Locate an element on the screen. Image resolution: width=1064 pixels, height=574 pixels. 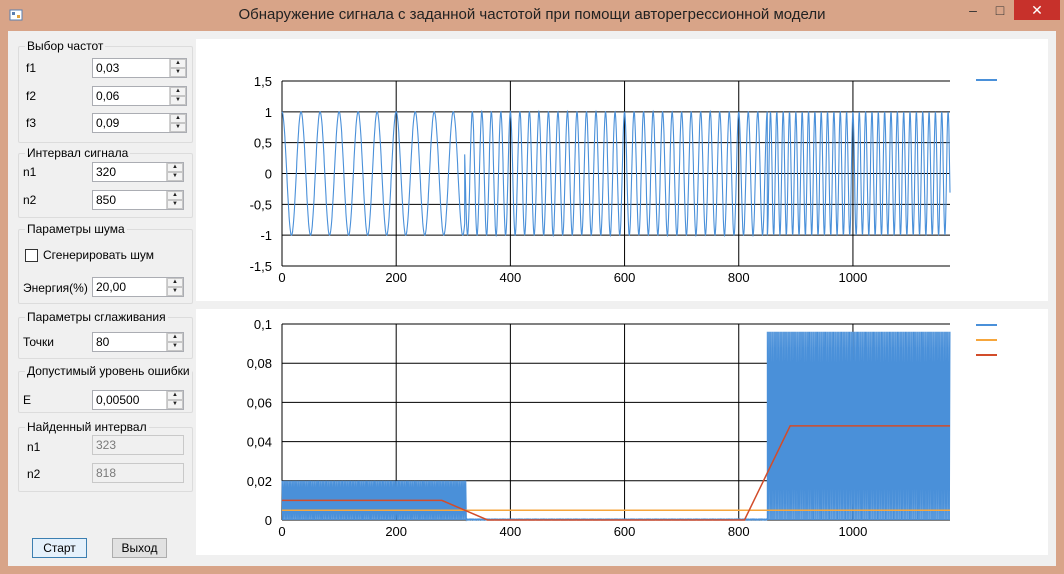
f2-label: f2 is located at coordinates (31, 96).